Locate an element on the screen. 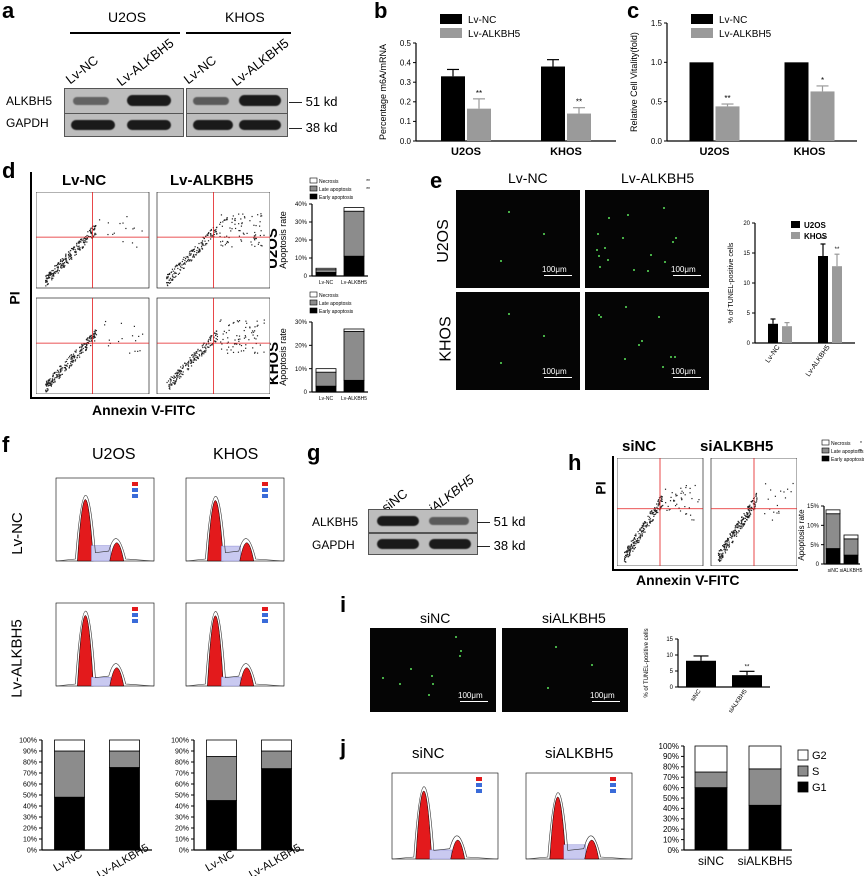 The width and height of the screenshot is (865, 880). legend-label: Necrosis is located at coordinates (841, 444).